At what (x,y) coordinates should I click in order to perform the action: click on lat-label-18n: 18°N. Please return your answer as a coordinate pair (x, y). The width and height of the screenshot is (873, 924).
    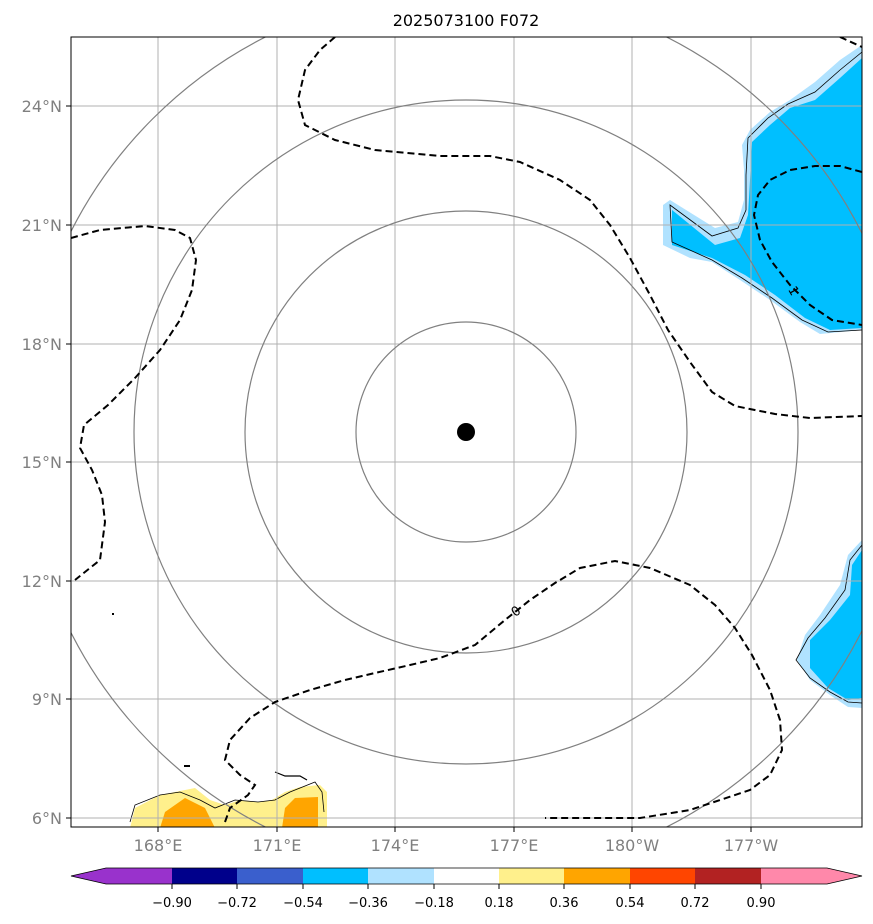
    Looking at the image, I should click on (42, 344).